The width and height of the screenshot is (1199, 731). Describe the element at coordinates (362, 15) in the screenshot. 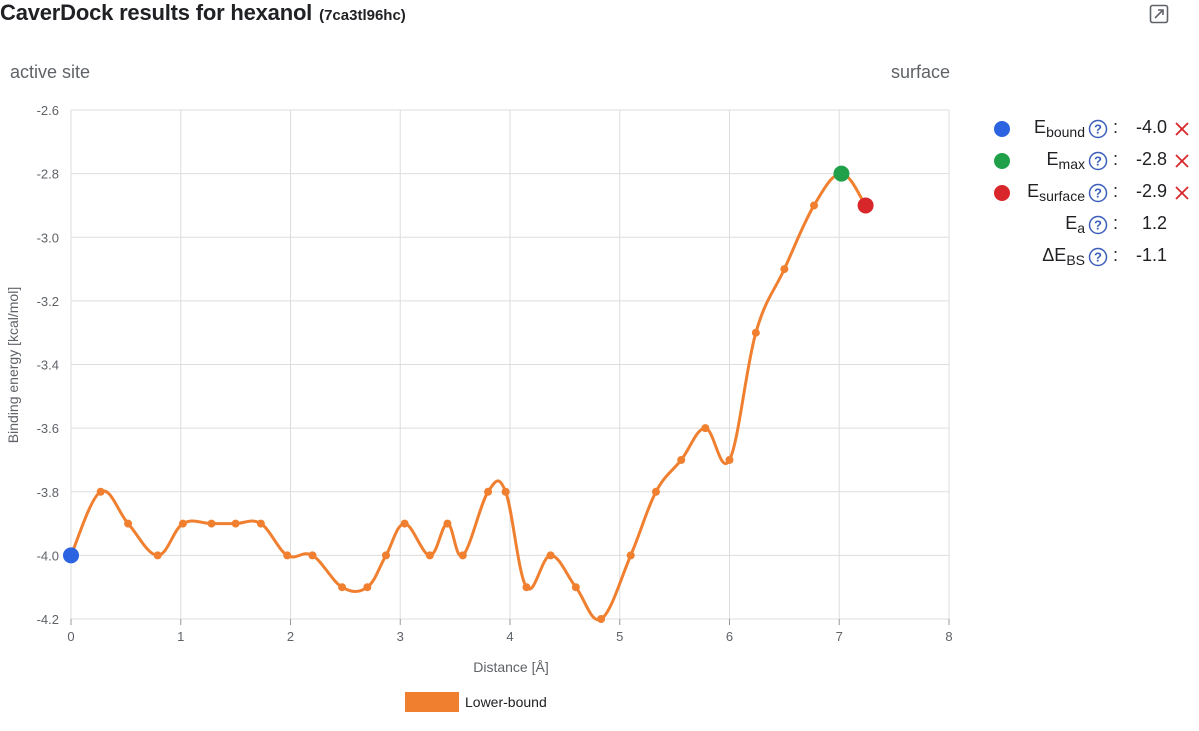

I see `job-id: (7ca3tl96hc)` at that location.